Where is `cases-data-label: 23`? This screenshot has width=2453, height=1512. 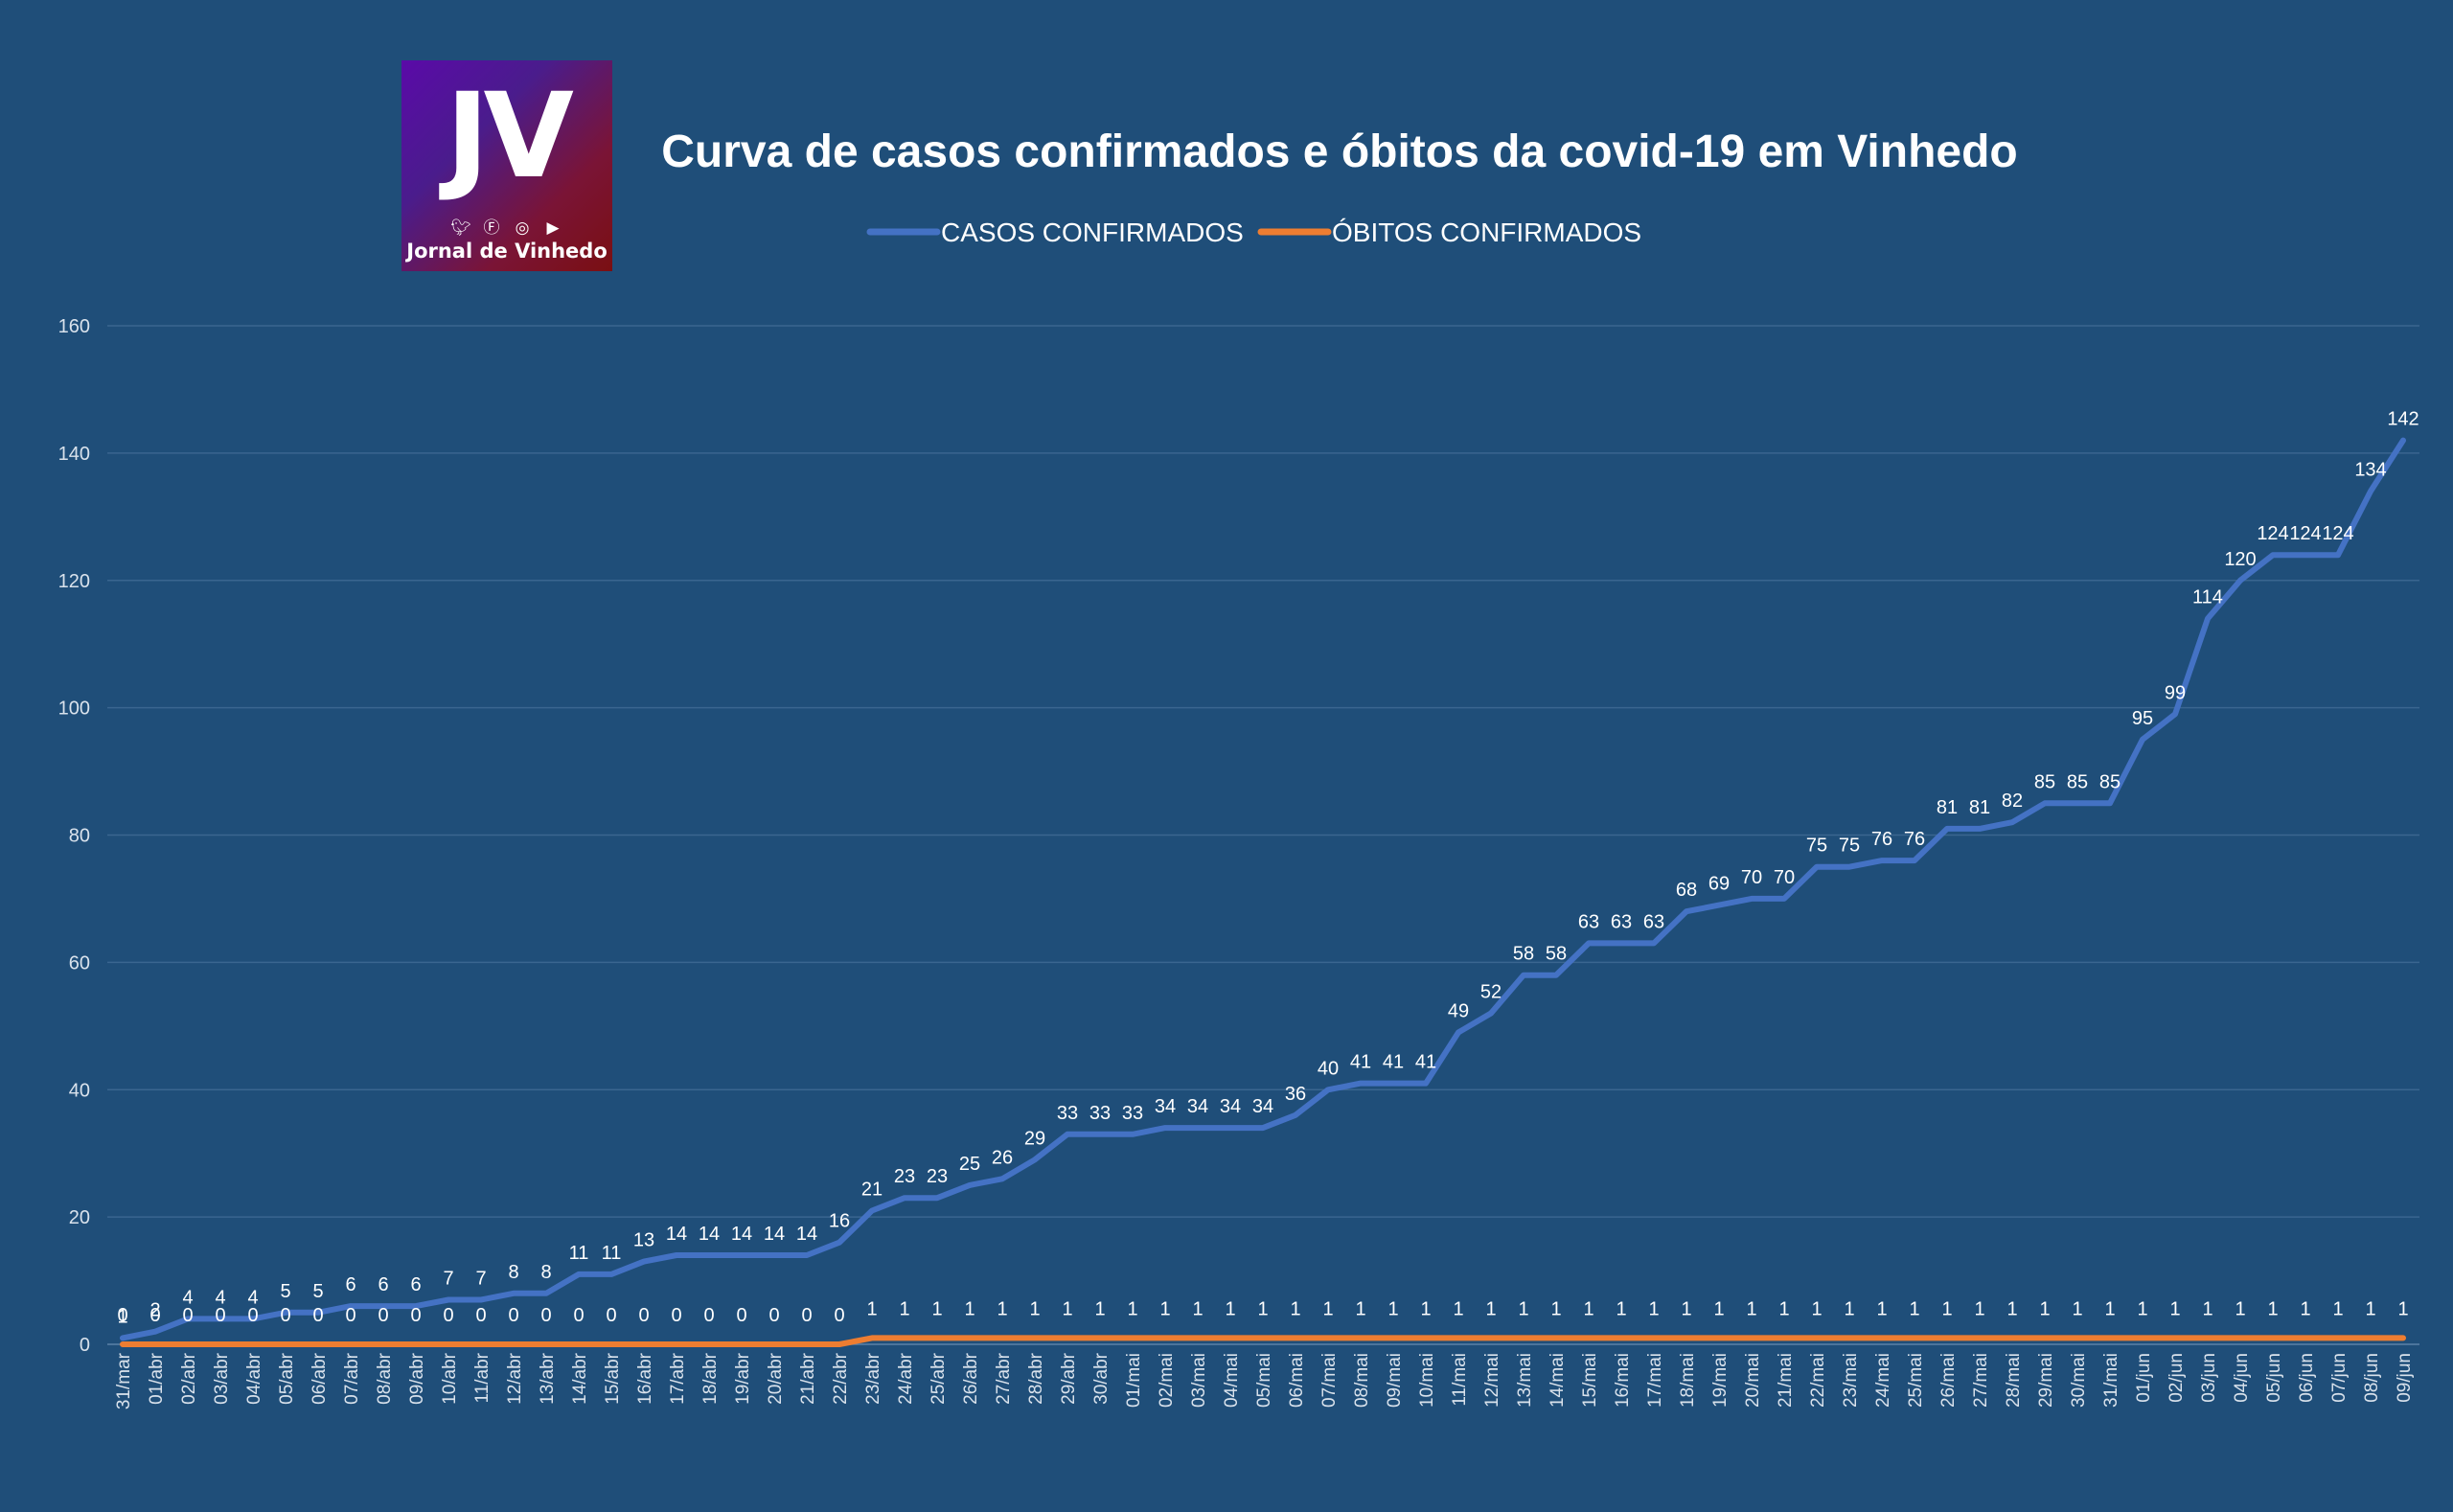 cases-data-label: 23 is located at coordinates (937, 1176).